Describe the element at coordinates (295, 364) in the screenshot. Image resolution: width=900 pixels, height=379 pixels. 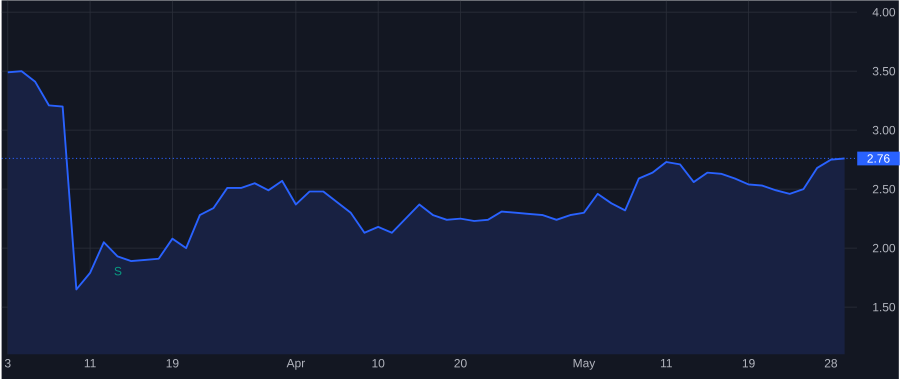
I see `x-tick-label: Apr` at that location.